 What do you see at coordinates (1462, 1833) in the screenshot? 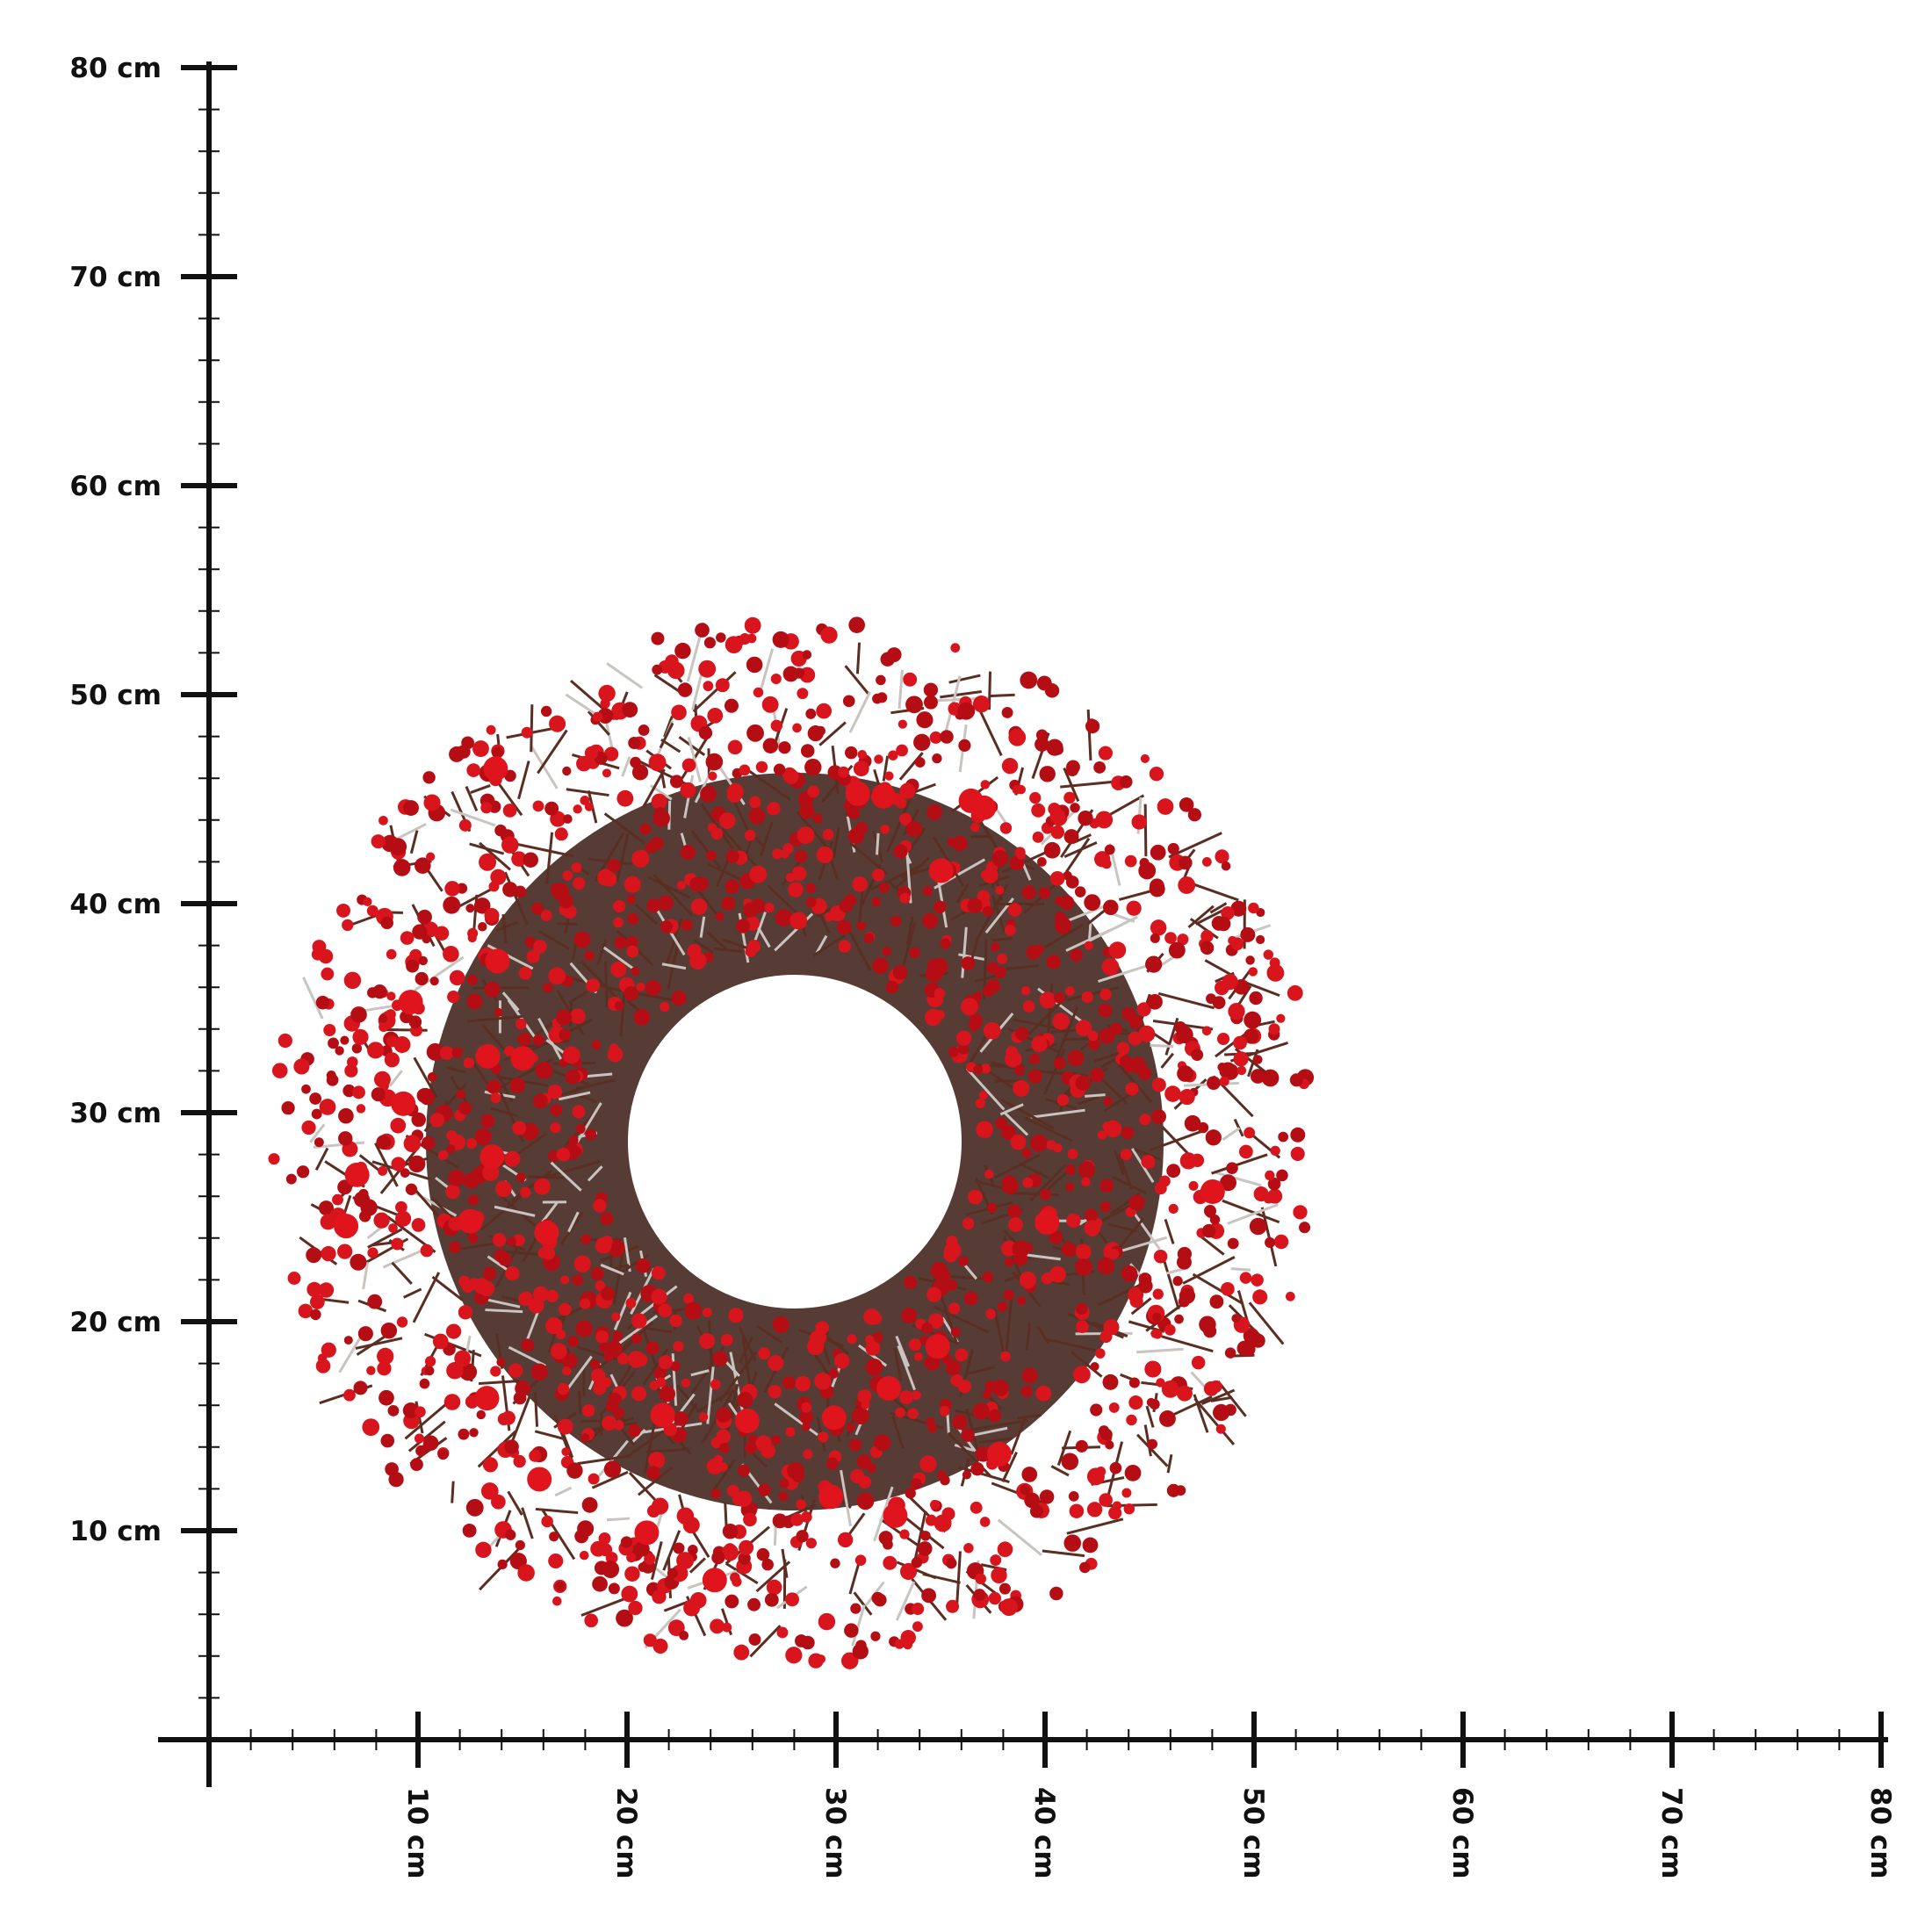
I see `x-label: 60 cm` at bounding box center [1462, 1833].